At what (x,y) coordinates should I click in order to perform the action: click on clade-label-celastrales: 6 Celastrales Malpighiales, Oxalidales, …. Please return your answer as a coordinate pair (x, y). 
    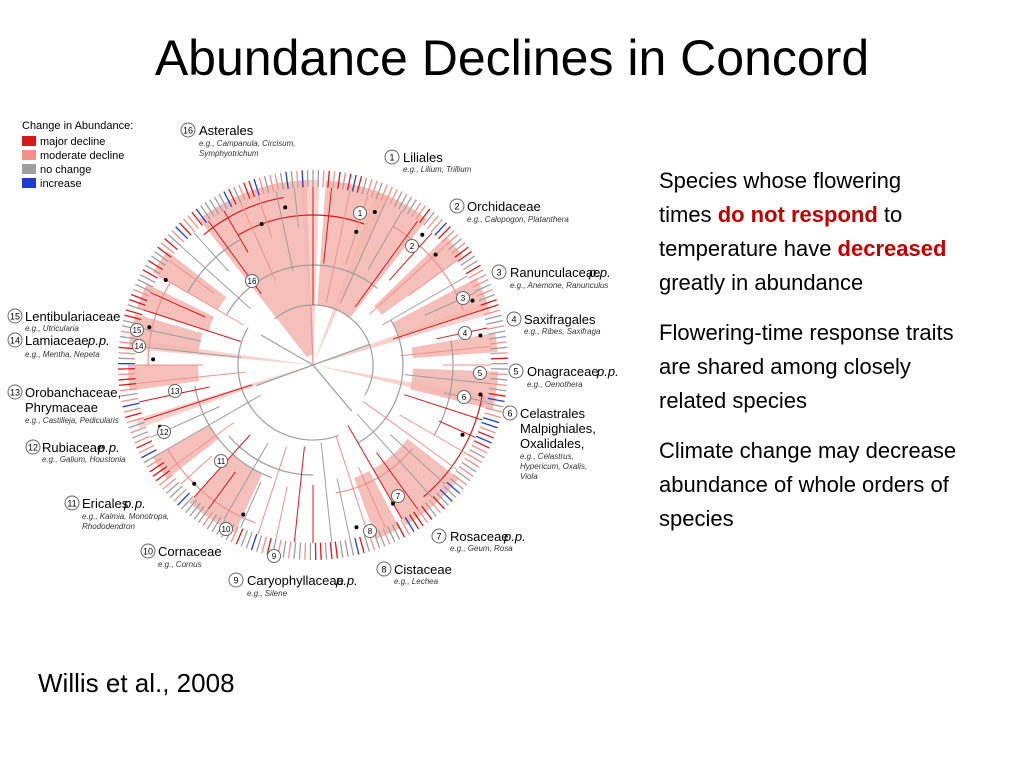
    Looking at the image, I should click on (549, 443).